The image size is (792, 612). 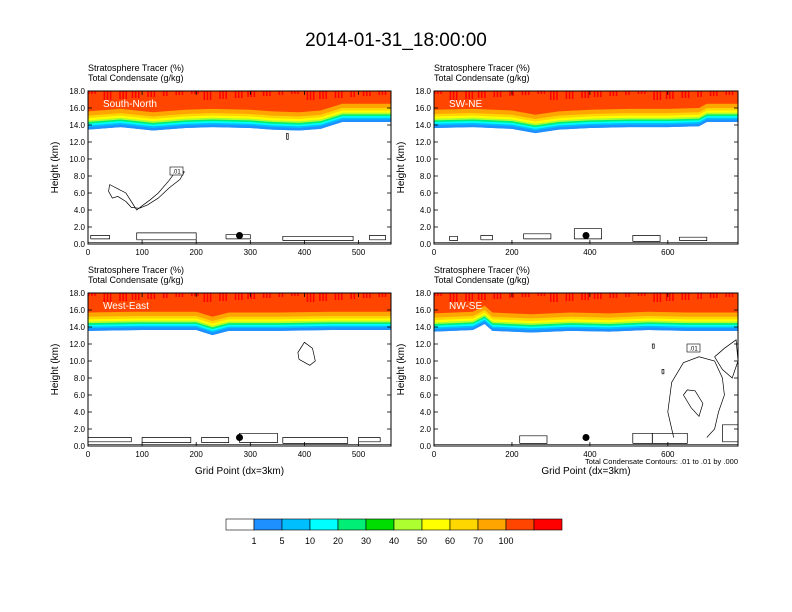 I want to click on x-tick-label: 600, so click(x=668, y=252).